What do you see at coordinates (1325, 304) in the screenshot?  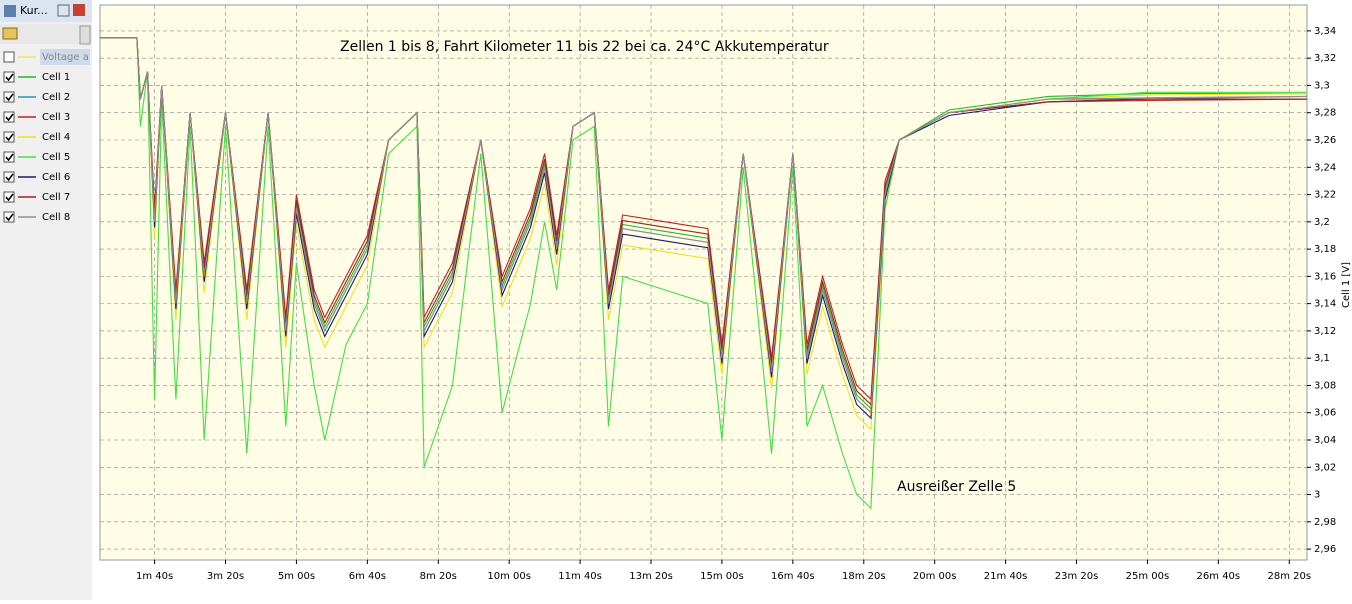 I see `y-tick-label: 3,14` at bounding box center [1325, 304].